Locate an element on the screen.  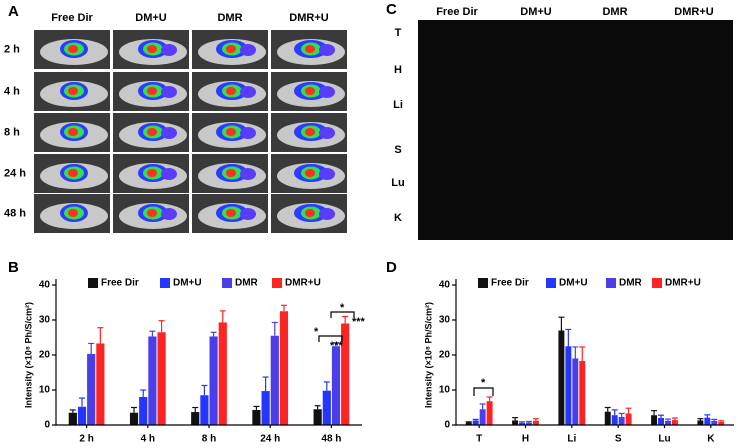
axis is located at coordinates (594, 352).